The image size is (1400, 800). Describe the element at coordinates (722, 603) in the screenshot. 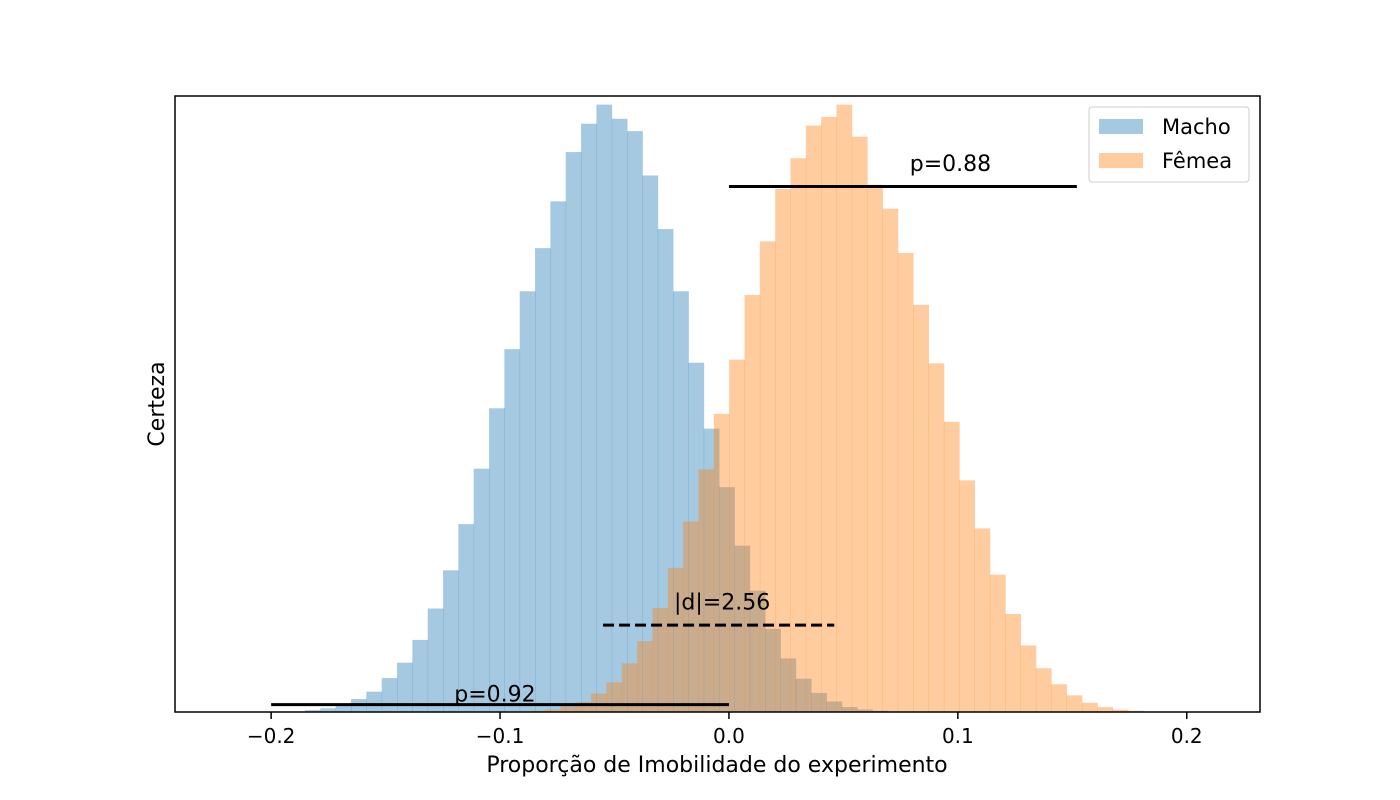

I see `annotation-label: |d|=2.56` at that location.